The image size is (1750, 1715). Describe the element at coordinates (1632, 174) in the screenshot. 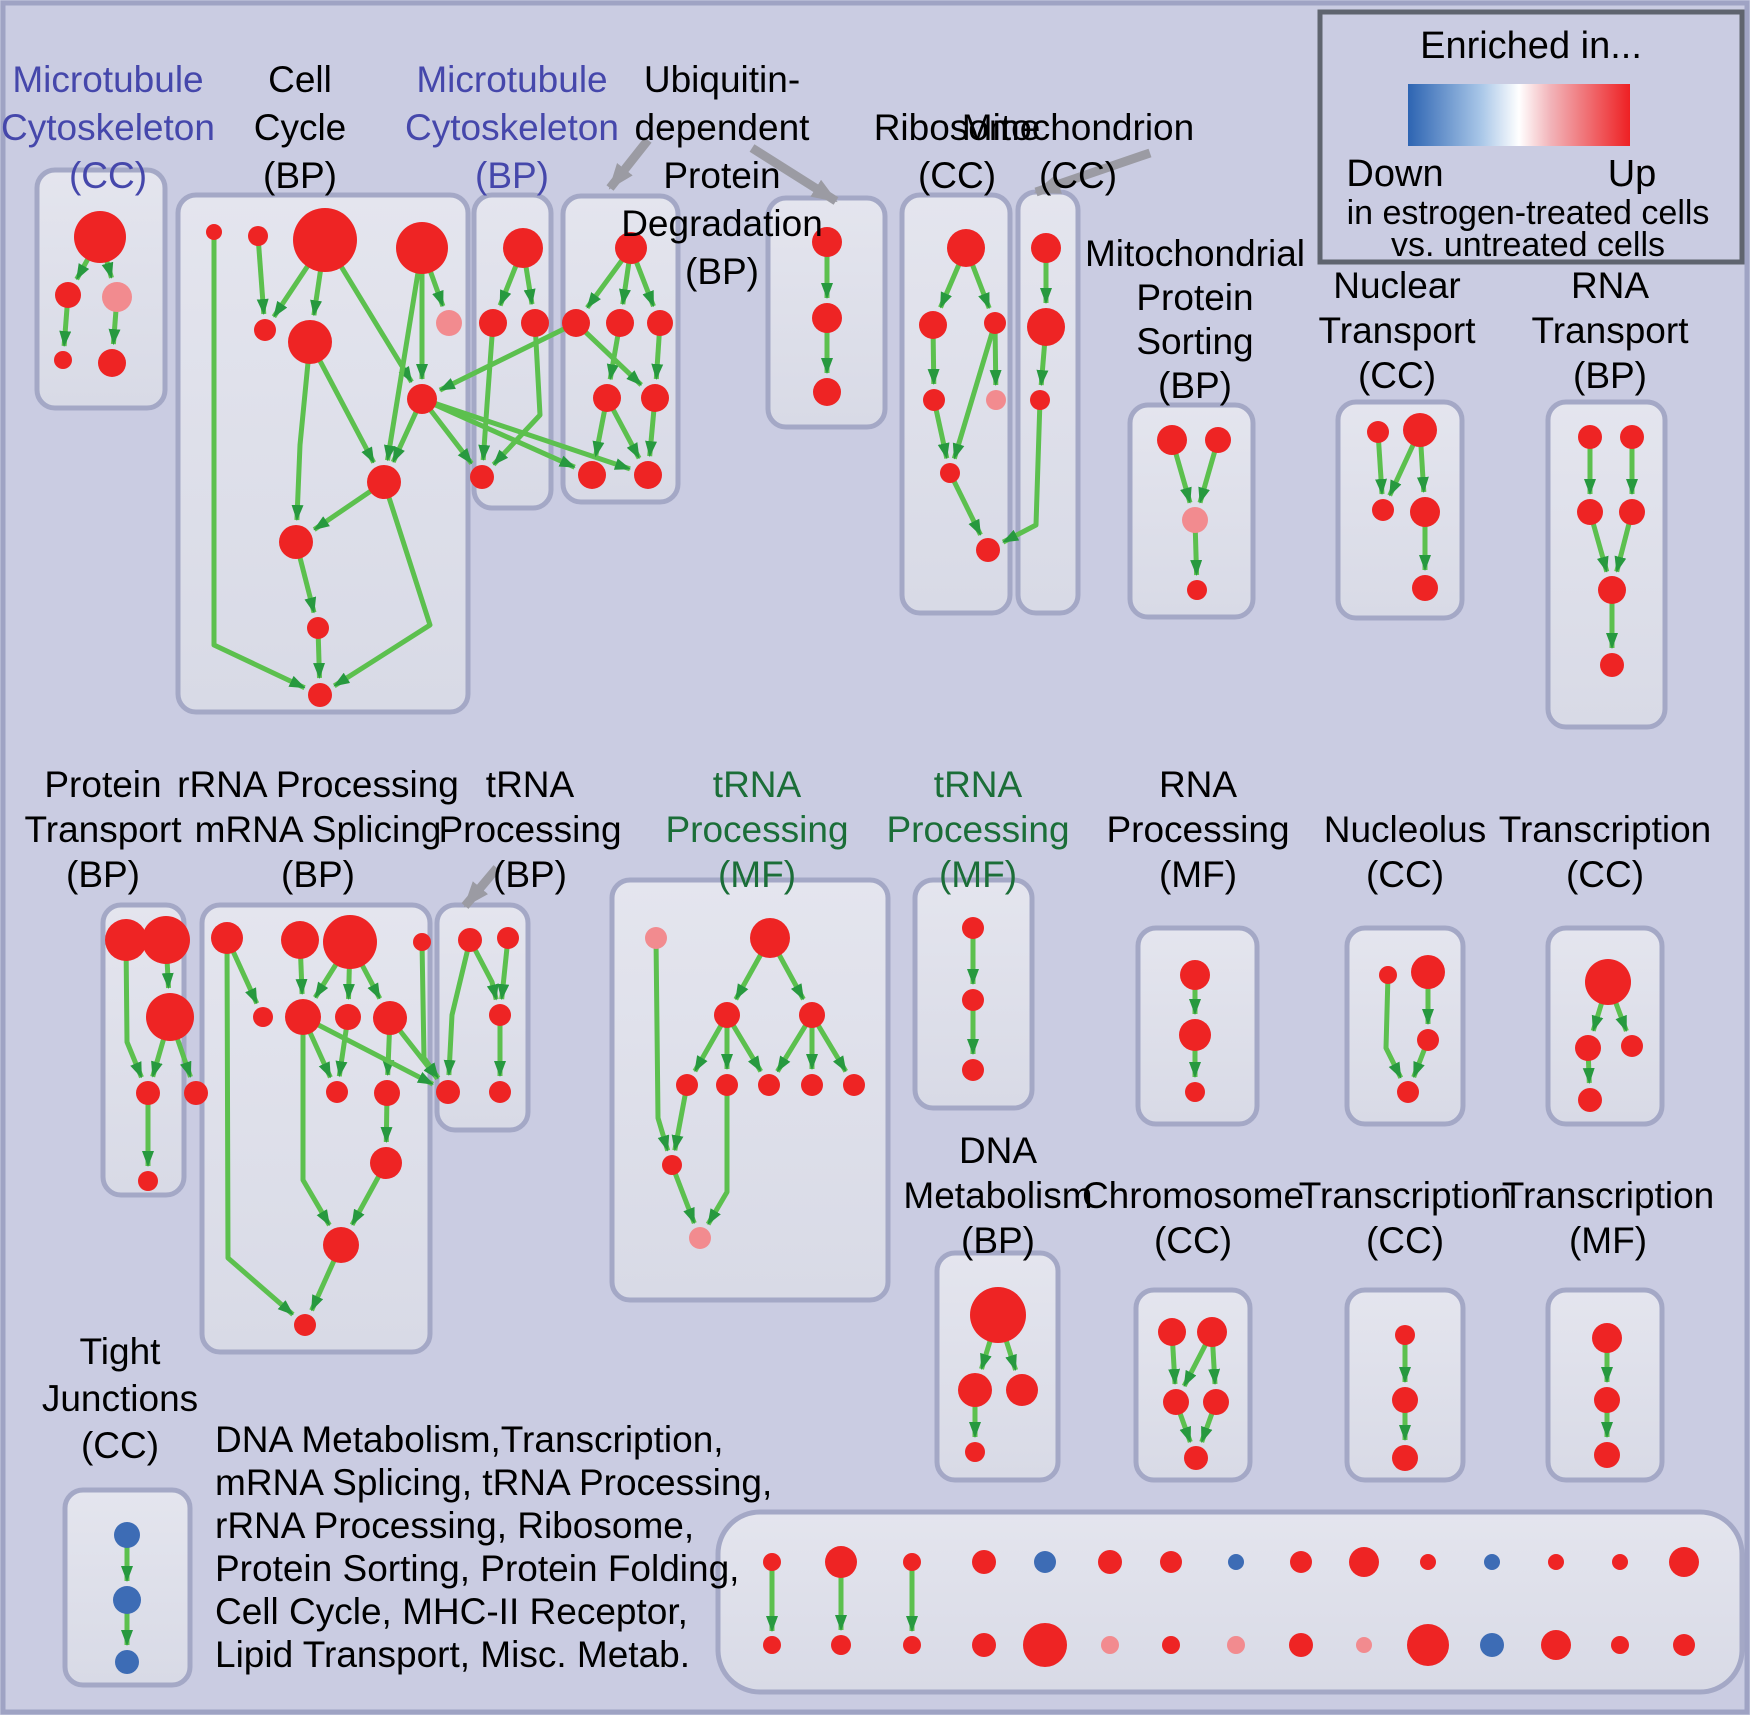

I see `legend-up-label: Up` at that location.